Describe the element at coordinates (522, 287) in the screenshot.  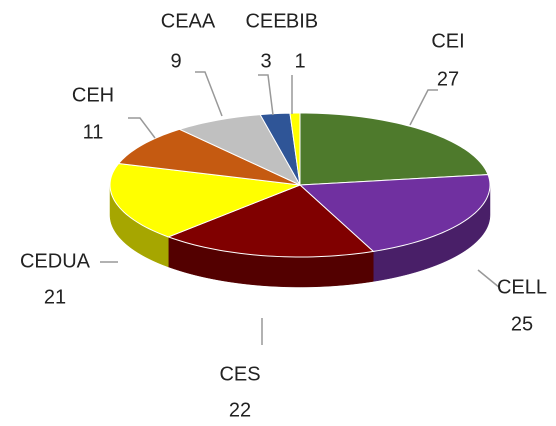
I see `category-label: CELL` at that location.